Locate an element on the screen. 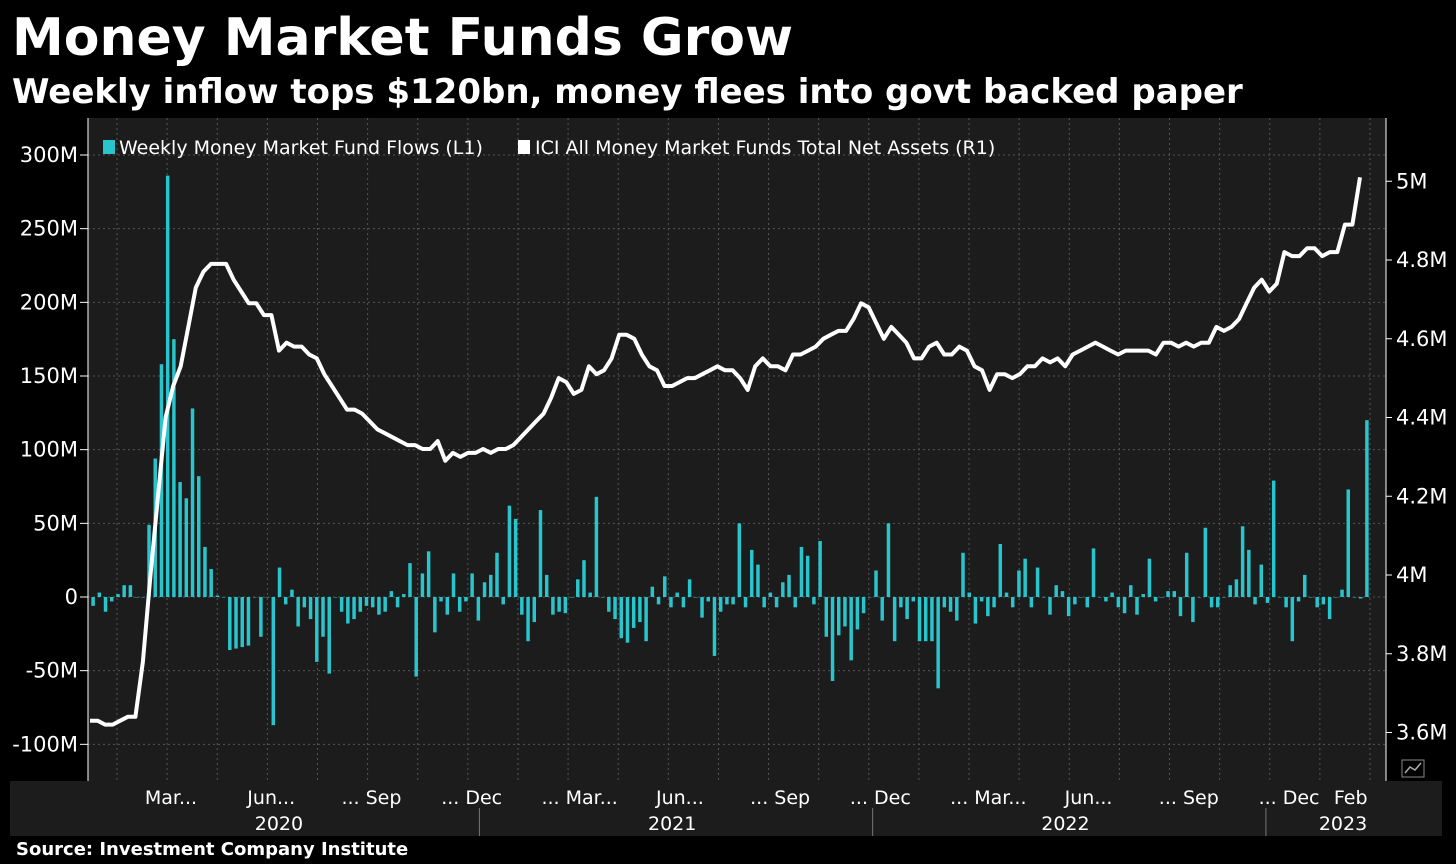 This screenshot has width=1456, height=864. y-right-tick-label: 4M is located at coordinates (1411, 575).